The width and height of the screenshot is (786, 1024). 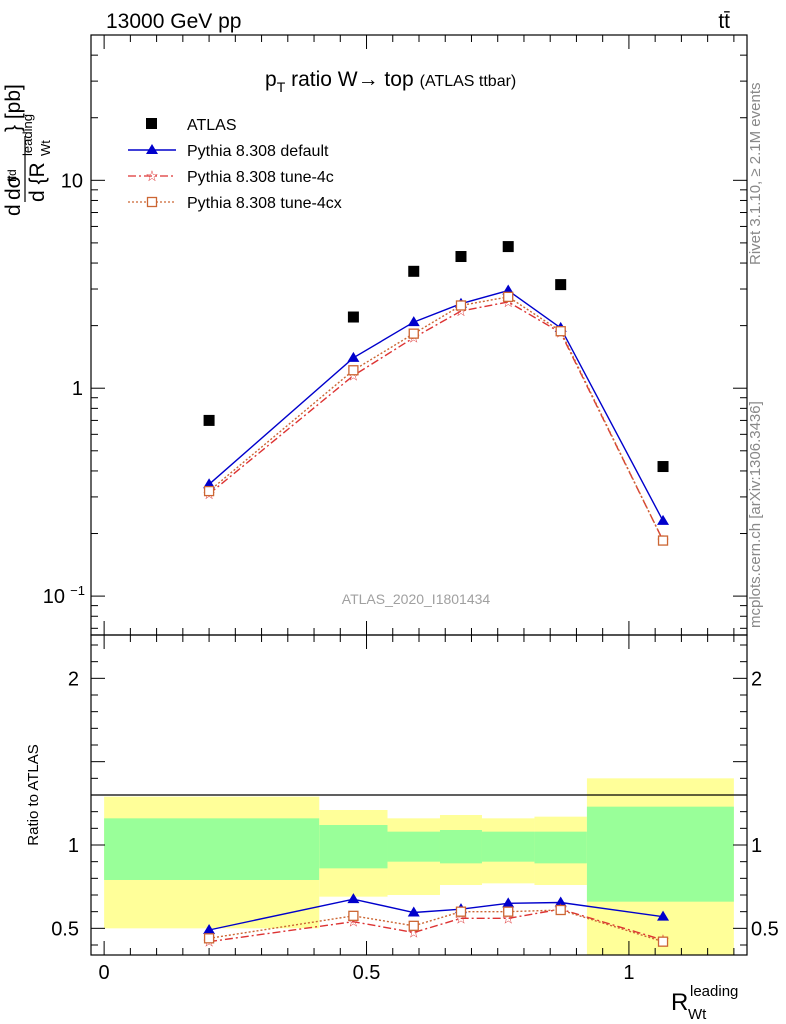 What do you see at coordinates (416, 599) in the screenshot?
I see `analysis-label: ATLAS_2020_I1801434` at bounding box center [416, 599].